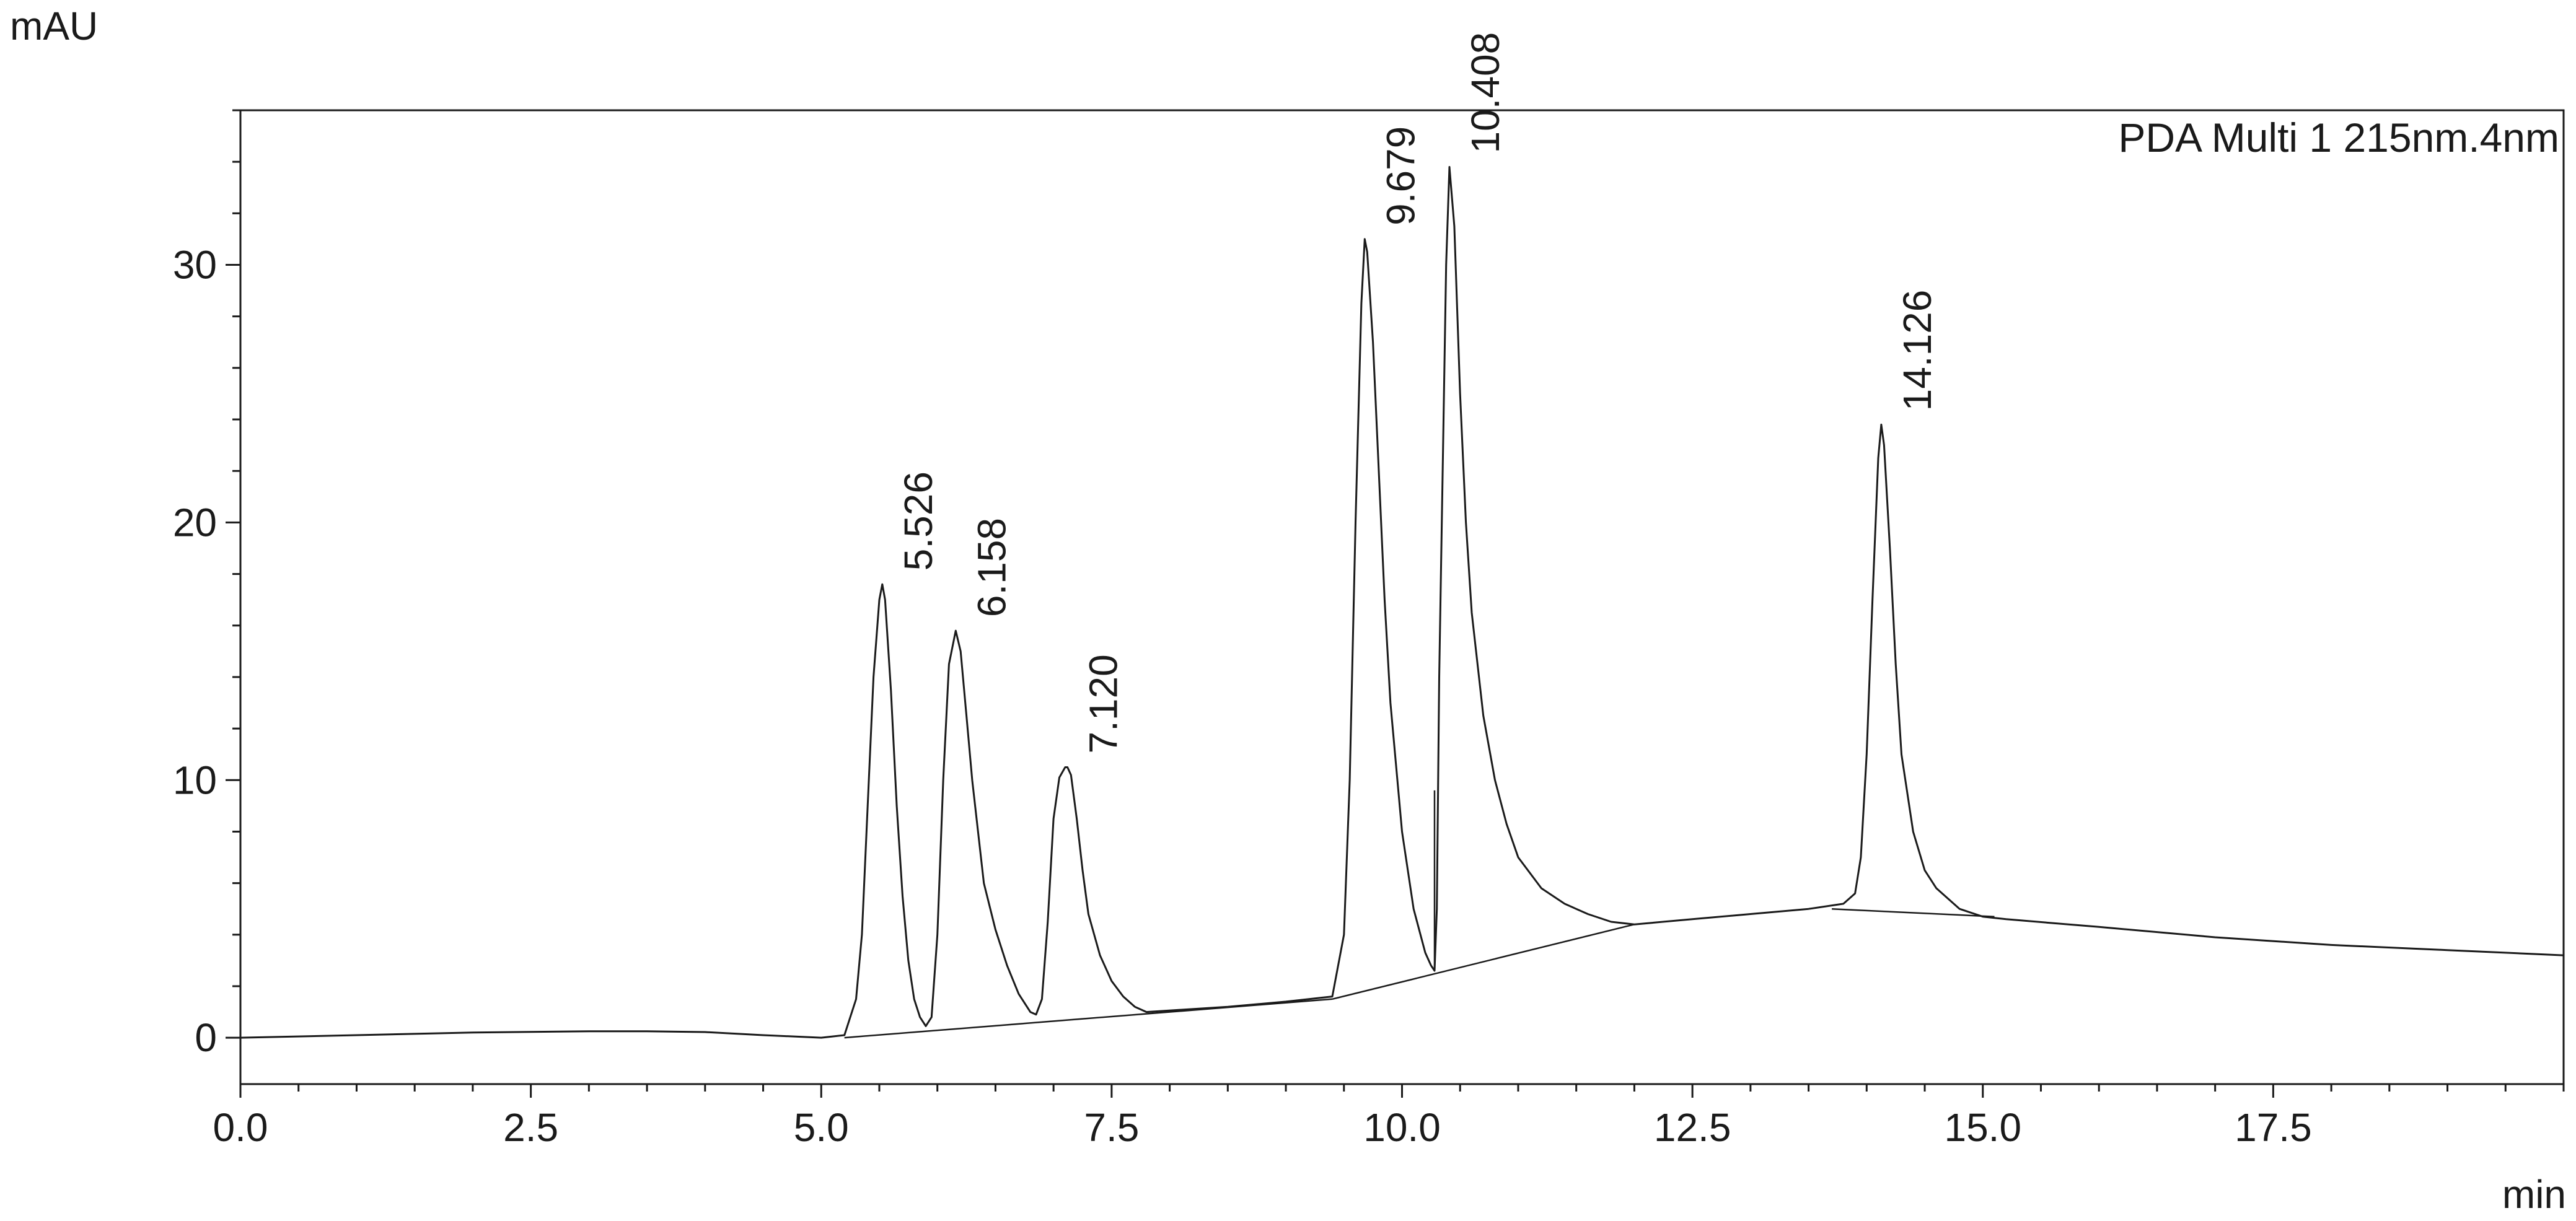 Image resolution: width=2576 pixels, height=1221 pixels. I want to click on x-tick-label: 12.5, so click(1692, 1128).